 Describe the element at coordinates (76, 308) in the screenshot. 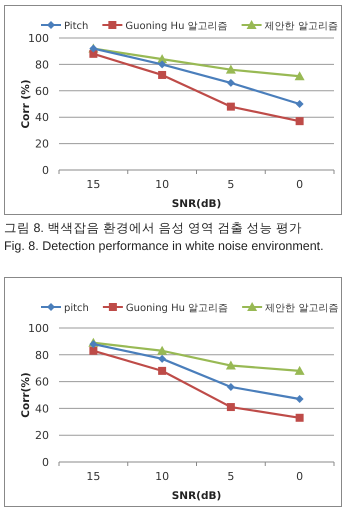

I see `legend-label: pitch` at that location.